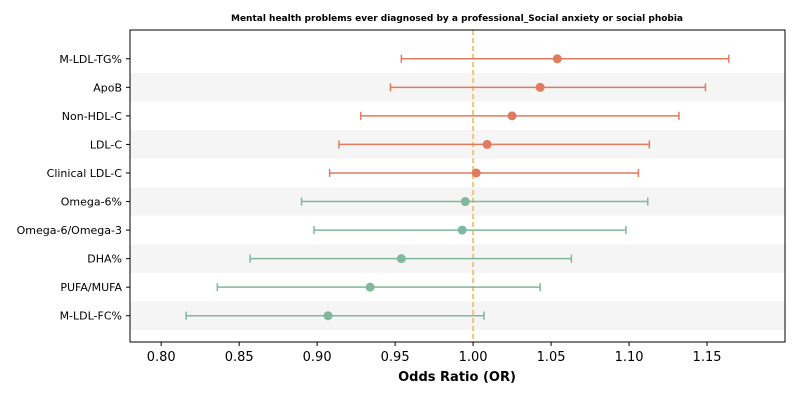 This screenshot has width=800, height=400. What do you see at coordinates (91, 202) in the screenshot?
I see `y-tick-label: Omega-6%` at bounding box center [91, 202].